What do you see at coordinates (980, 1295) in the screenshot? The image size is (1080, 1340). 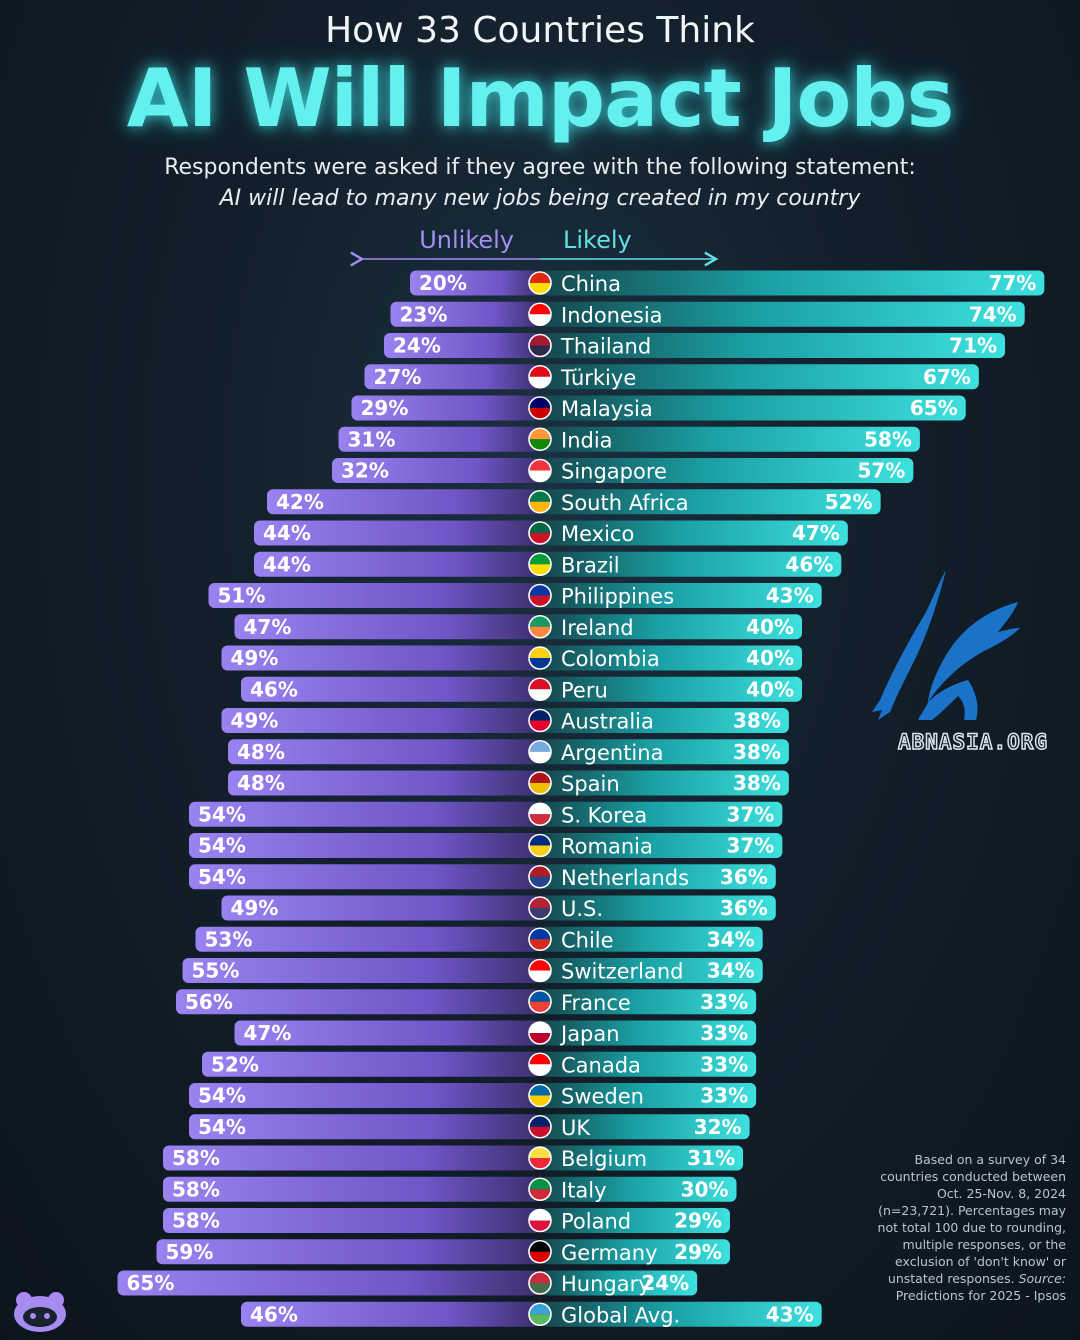 I see `source-text: Predictions for 2025 - Ipsos` at bounding box center [980, 1295].